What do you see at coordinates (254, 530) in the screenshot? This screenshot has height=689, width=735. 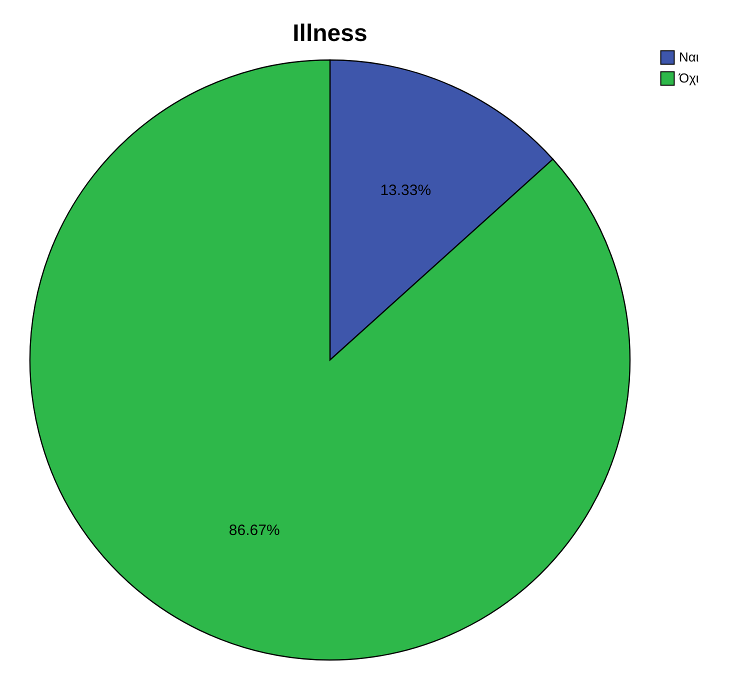 I see `data-label: 86.67%` at bounding box center [254, 530].